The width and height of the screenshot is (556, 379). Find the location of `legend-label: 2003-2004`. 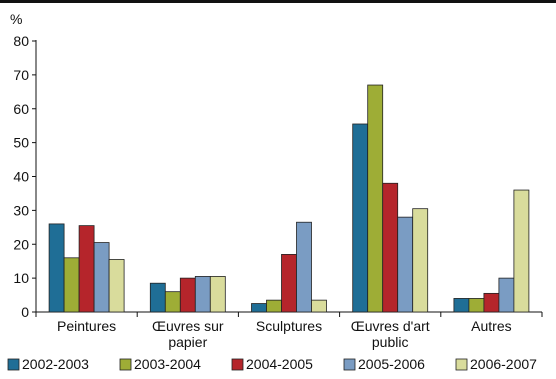

legend-label: 2003-2004 is located at coordinates (167, 364).